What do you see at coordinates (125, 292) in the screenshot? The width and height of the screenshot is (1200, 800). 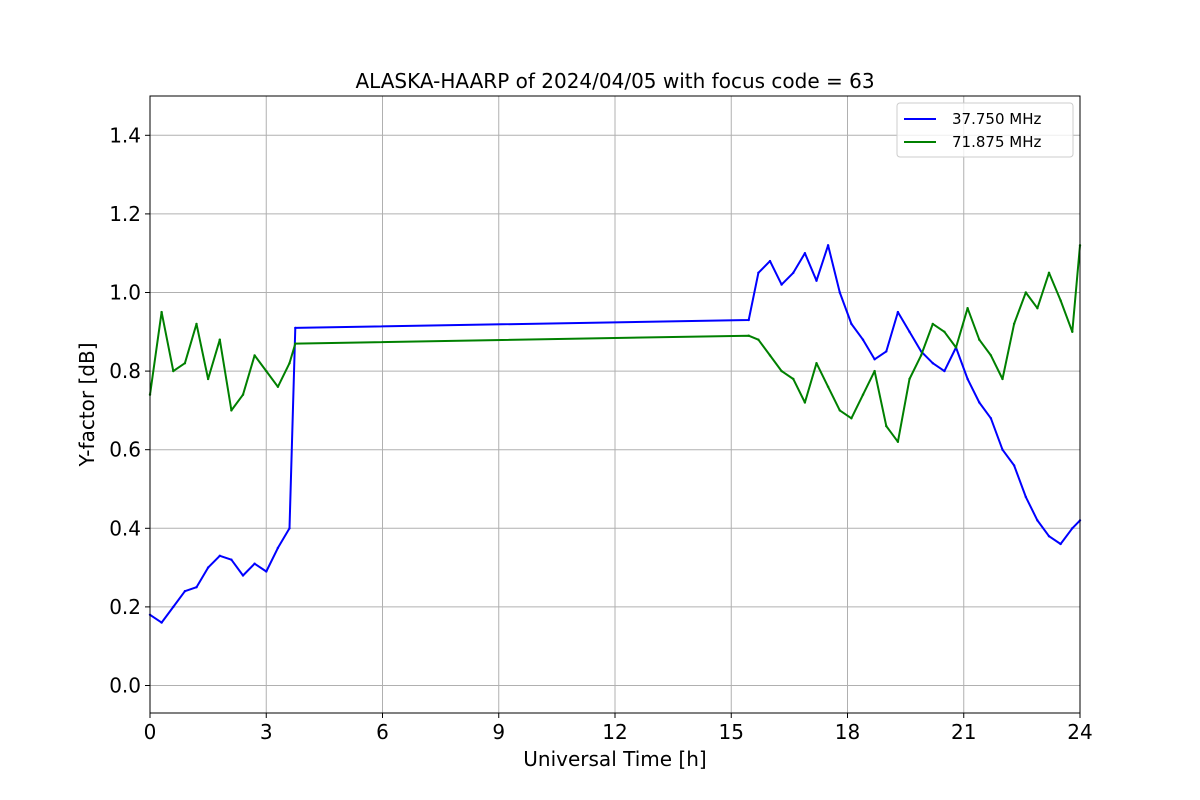 I see `y-tick-label: 1.0` at bounding box center [125, 292].